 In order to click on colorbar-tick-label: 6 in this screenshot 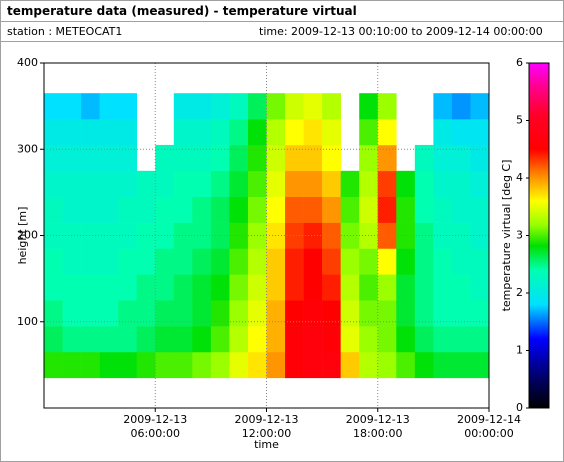, I will do `click(519, 62)`.